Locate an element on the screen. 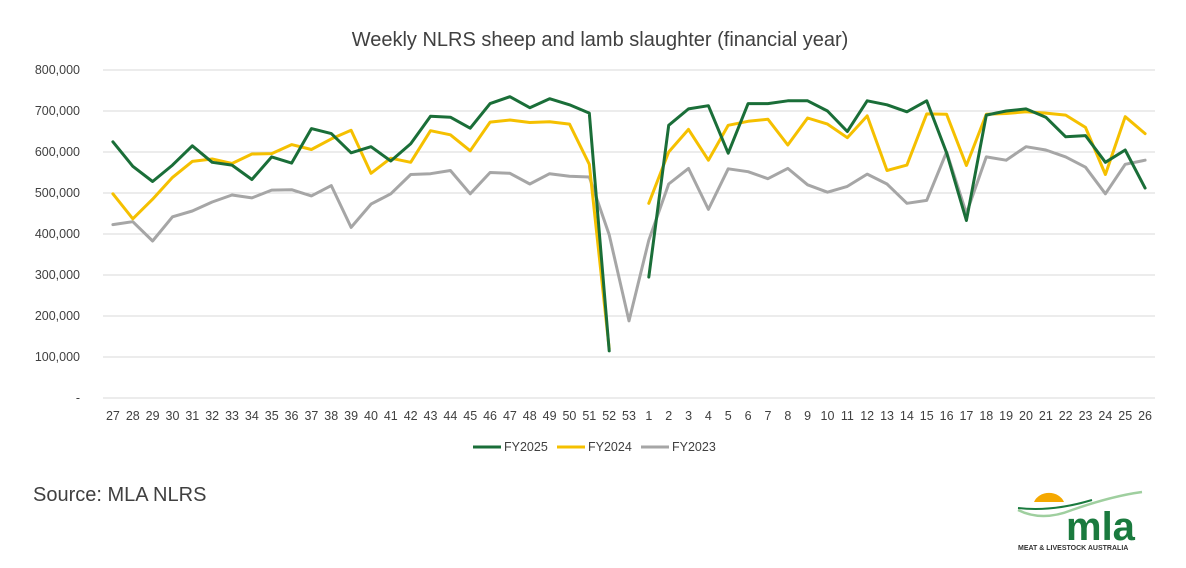 The width and height of the screenshot is (1186, 568). x-tick-label: 31 is located at coordinates (192, 416).